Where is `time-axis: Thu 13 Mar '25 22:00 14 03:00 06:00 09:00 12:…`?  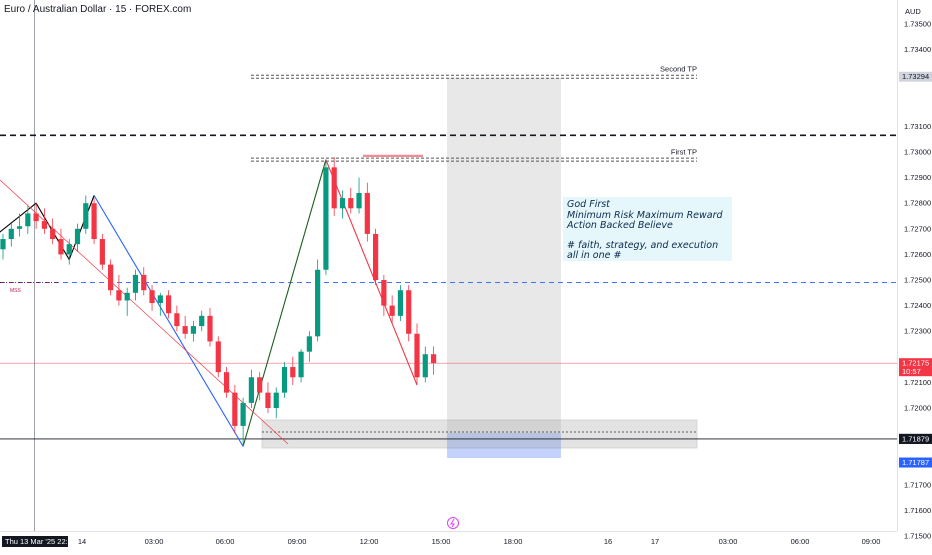 time-axis: Thu 13 Mar '25 22:00 14 03:00 06:00 09:00 12:… is located at coordinates (441, 541).